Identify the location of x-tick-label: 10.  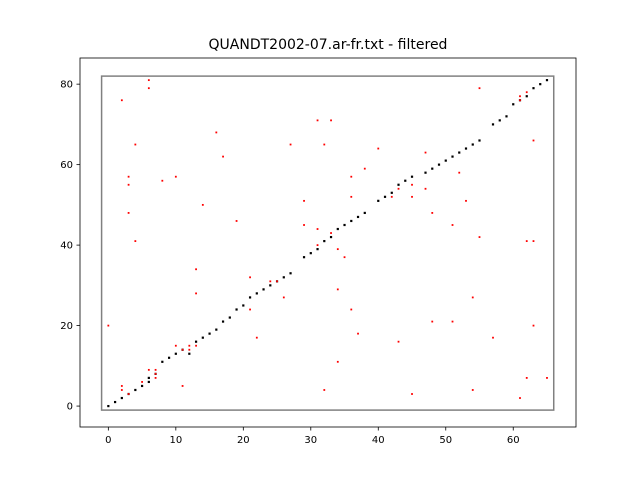
(175, 440).